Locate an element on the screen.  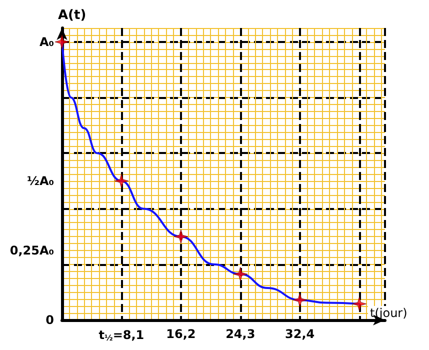
x-tick-label: 32,4 is located at coordinates (300, 334).